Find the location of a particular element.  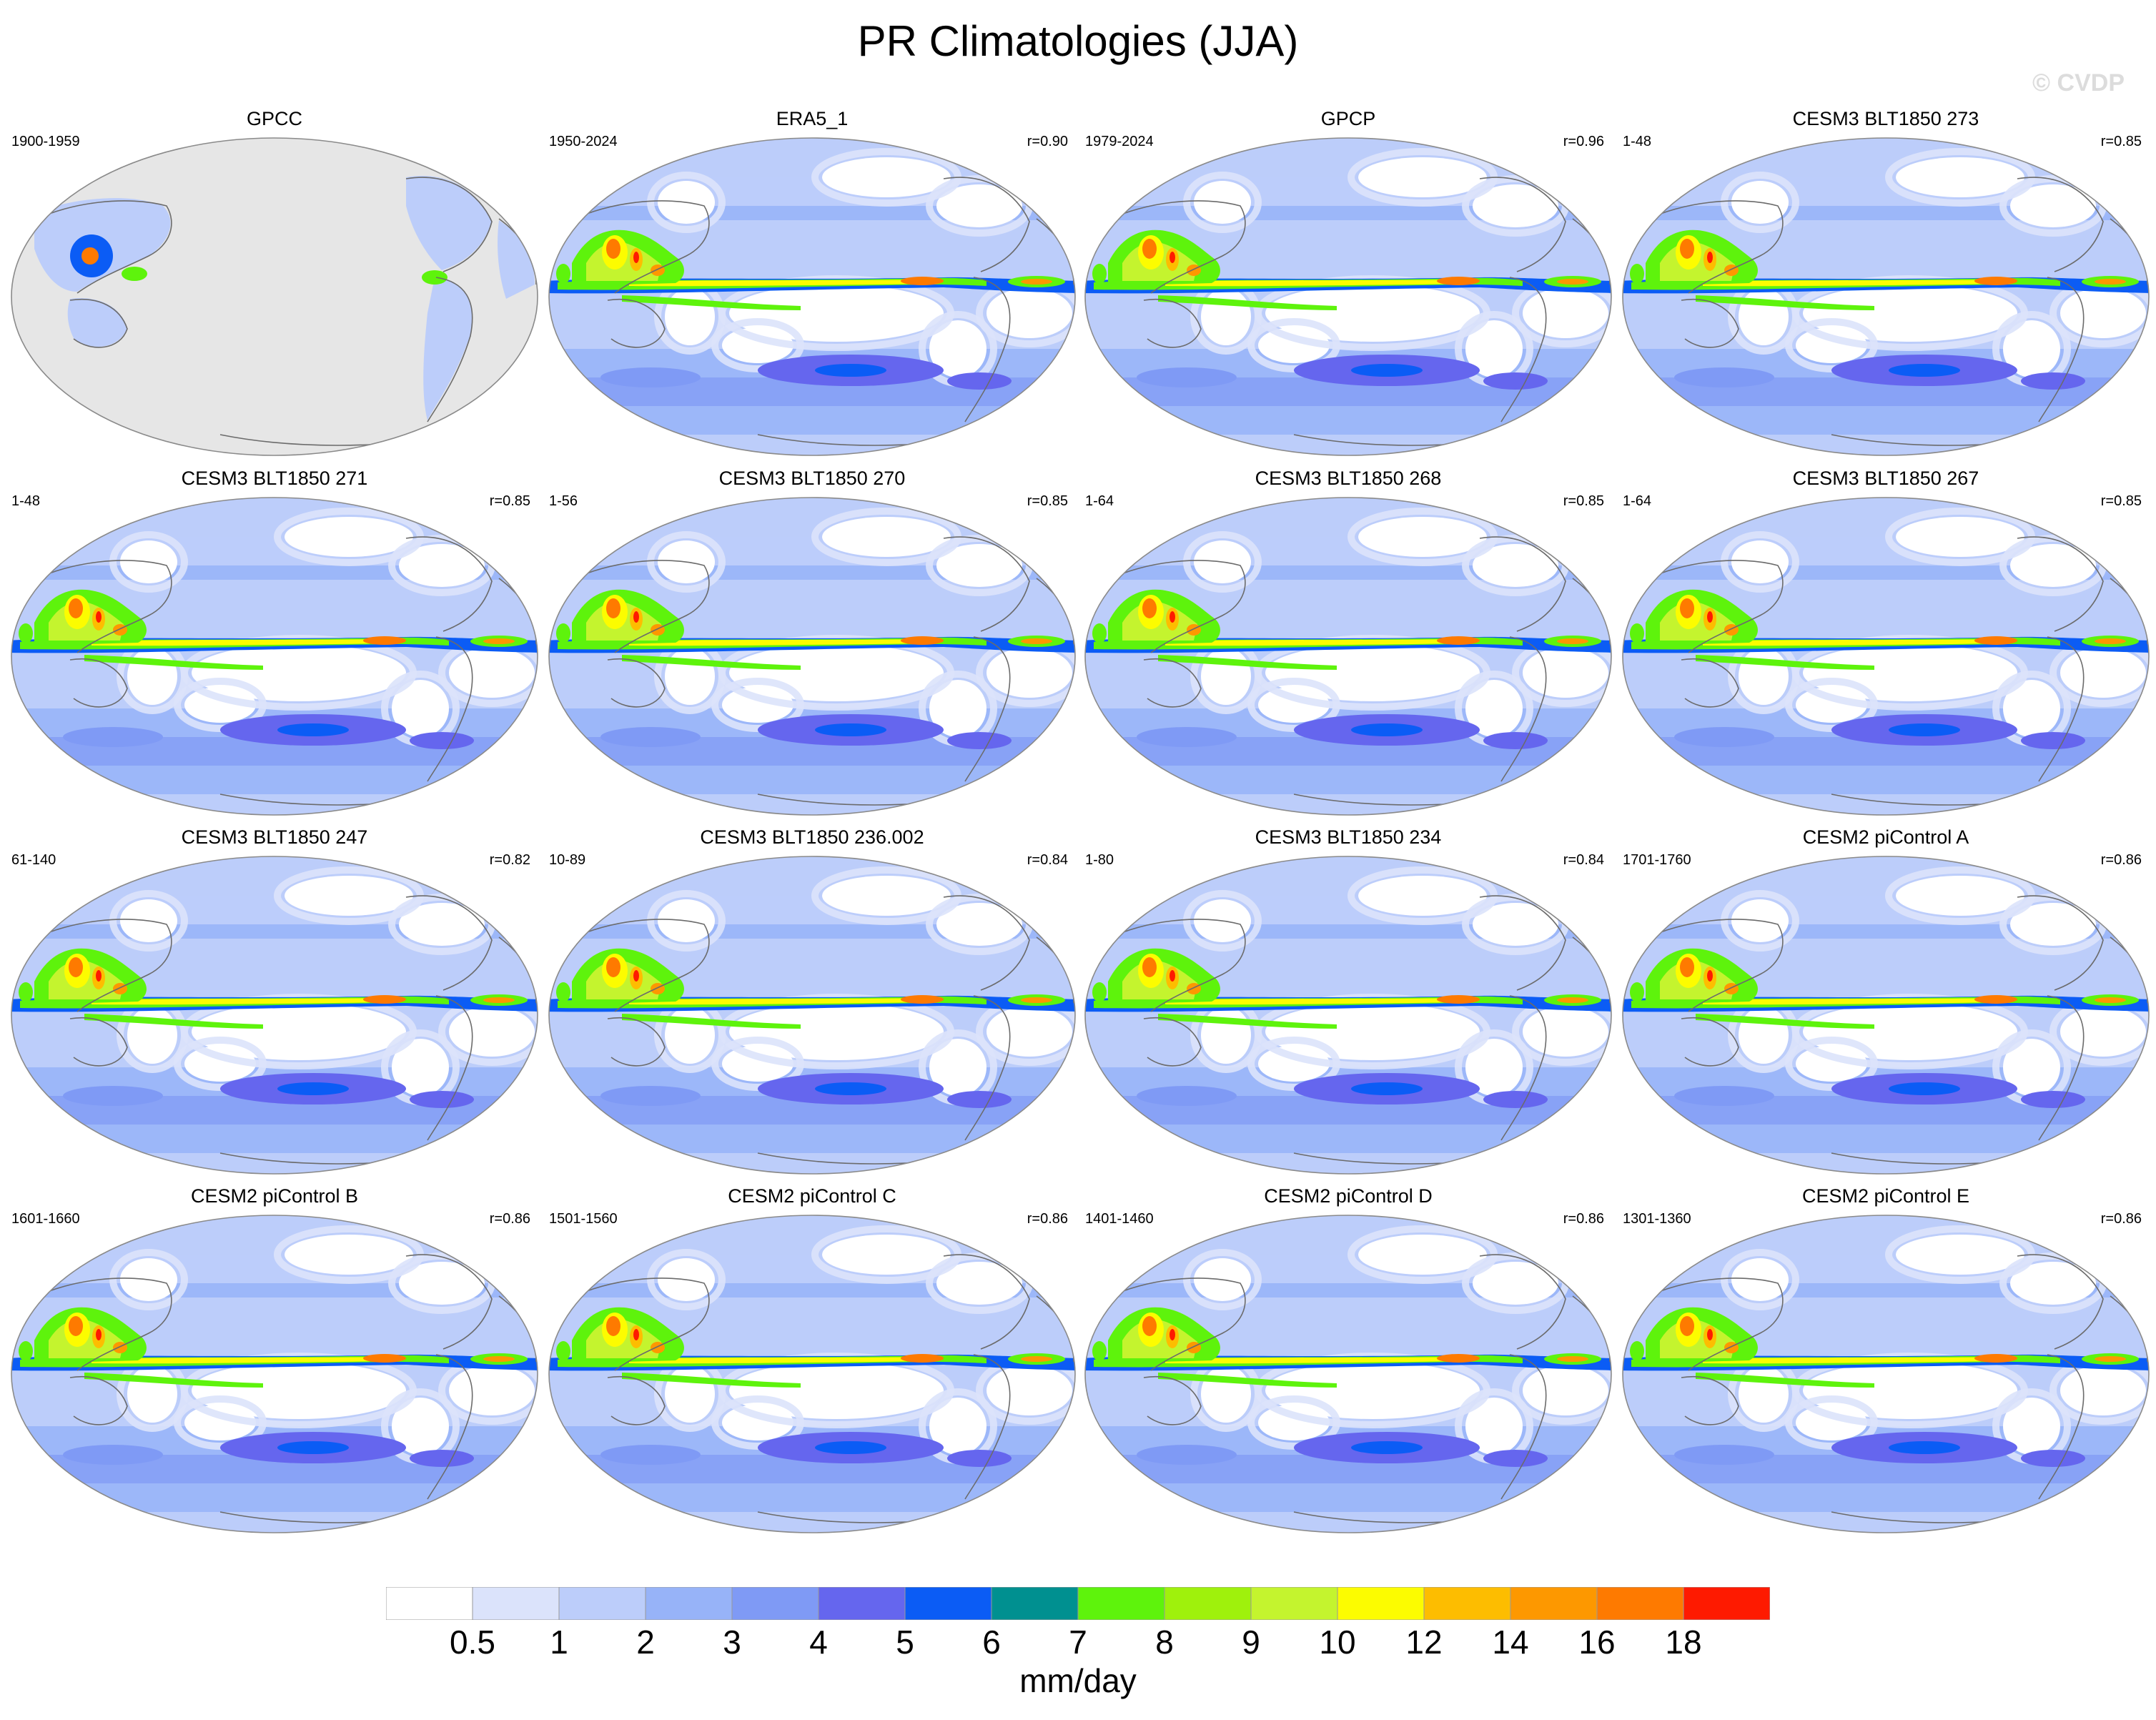

panel-years: 61-140 is located at coordinates (33, 860).